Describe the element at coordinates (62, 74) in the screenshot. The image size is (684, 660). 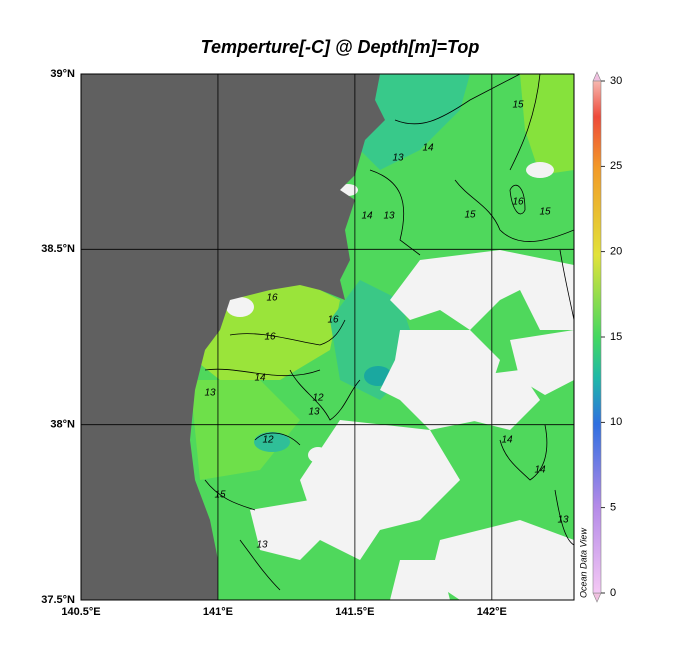
I see `y-tick-label: 39°N` at that location.